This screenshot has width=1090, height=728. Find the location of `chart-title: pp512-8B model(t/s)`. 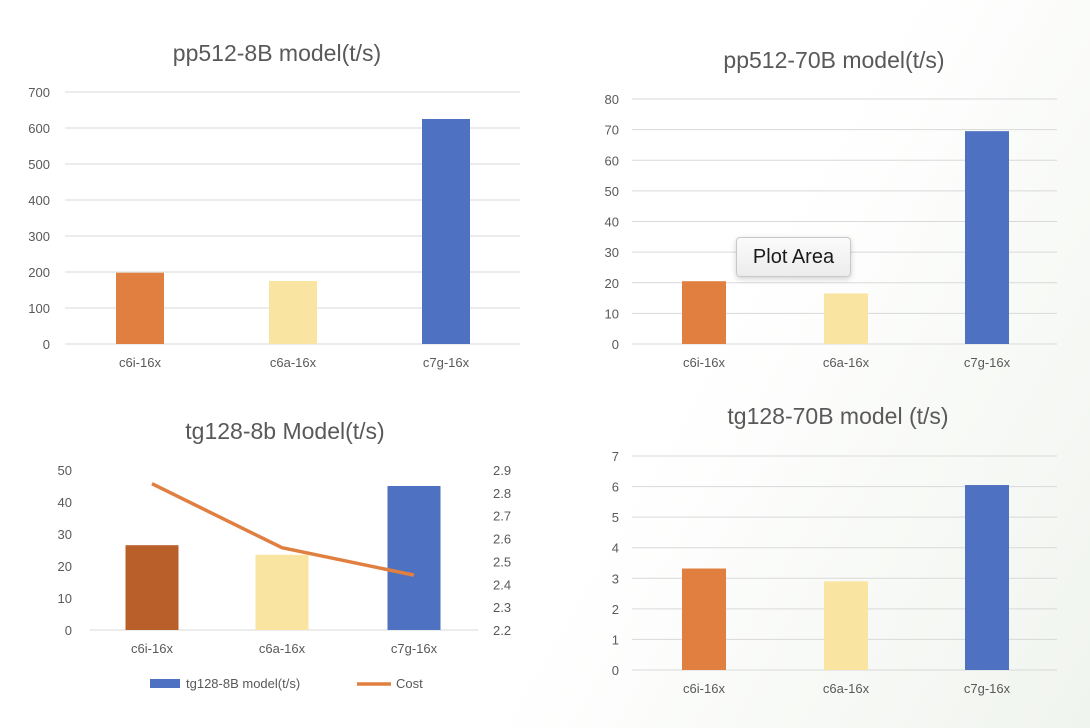

chart-title: pp512-8B model(t/s) is located at coordinates (277, 53).